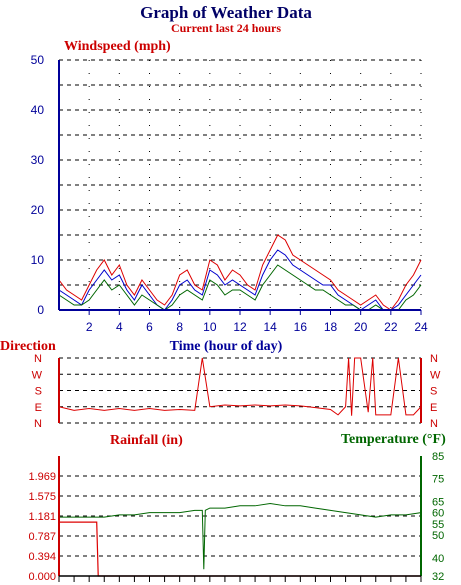 The height and width of the screenshot is (585, 461). Describe the element at coordinates (331, 327) in the screenshot. I see `windspeed-x-tick-label: 18` at that location.